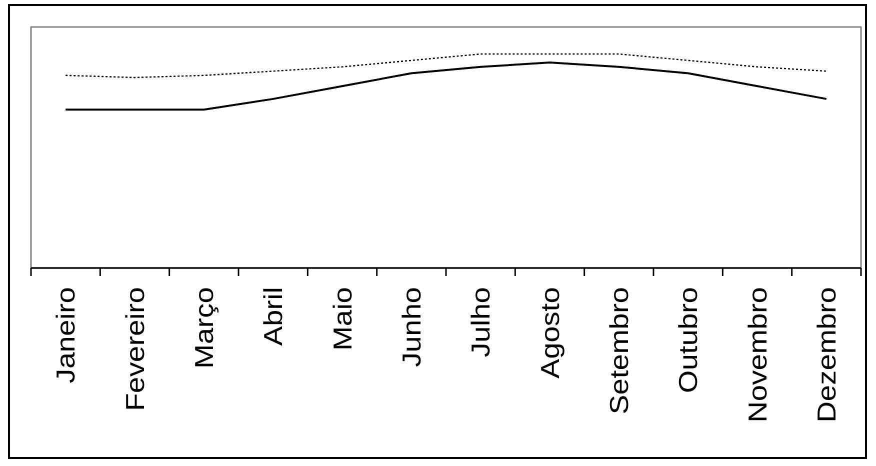 This screenshot has height=466, width=876. I want to click on x-tick-label: Dezembro, so click(827, 354).